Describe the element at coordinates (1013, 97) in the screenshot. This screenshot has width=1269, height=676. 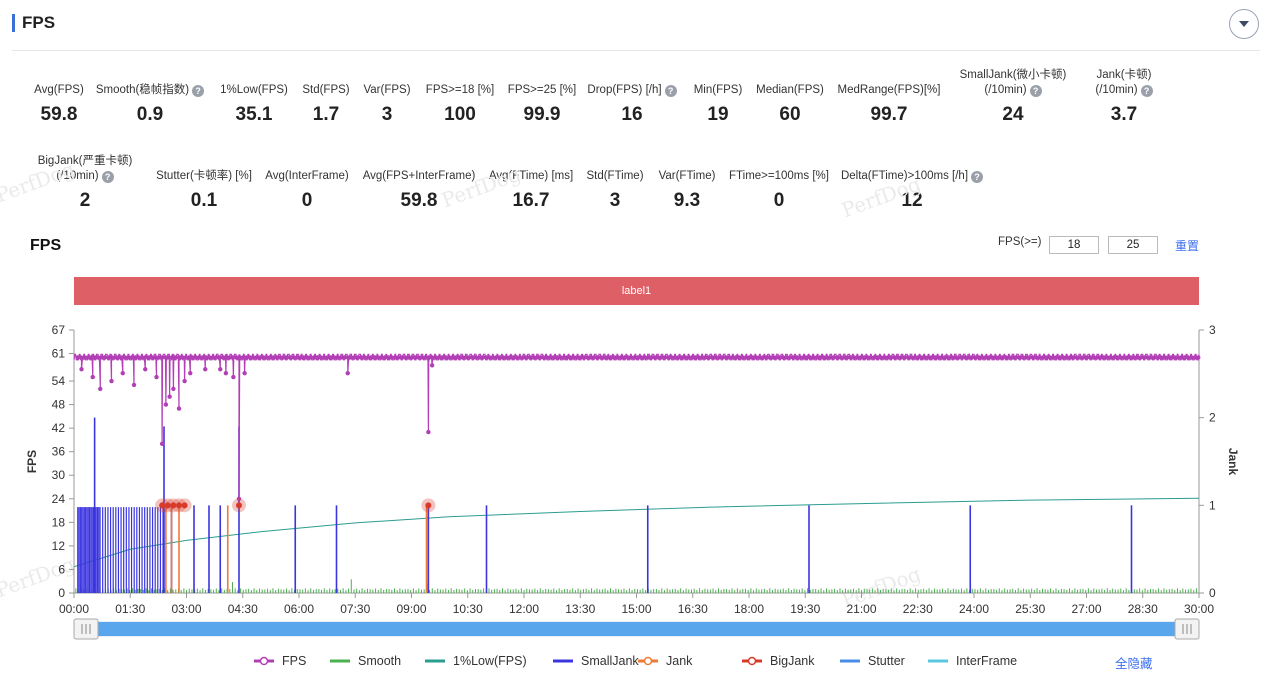
I see `metric-metrics_row1-11: SmallJank(微小卡顿) (/10min)? 24` at that location.